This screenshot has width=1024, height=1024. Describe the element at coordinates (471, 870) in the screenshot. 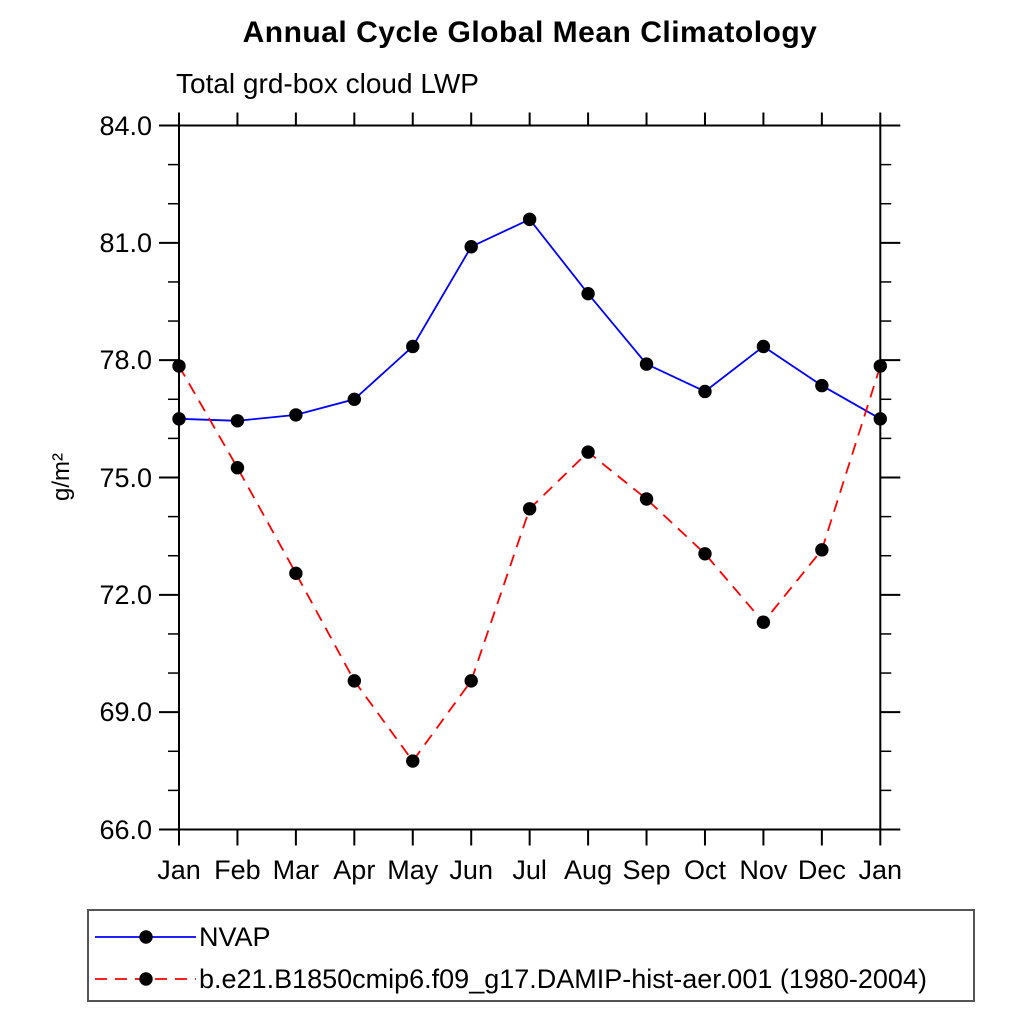

I see `x-tick-label: Jun` at that location.